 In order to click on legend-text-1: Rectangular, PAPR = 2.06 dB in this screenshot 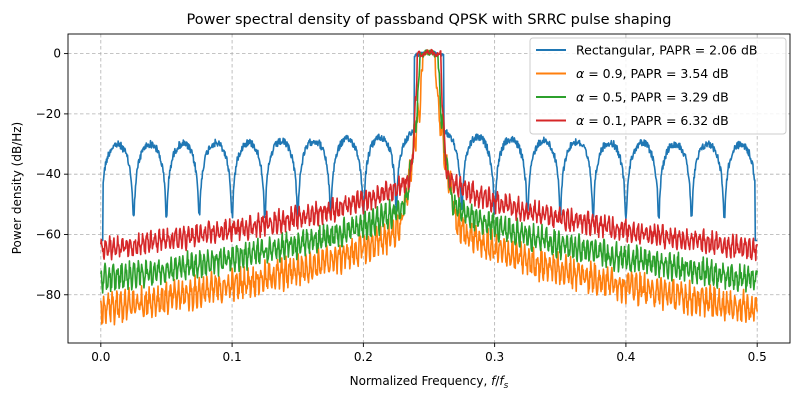, I will do `click(667, 50)`.